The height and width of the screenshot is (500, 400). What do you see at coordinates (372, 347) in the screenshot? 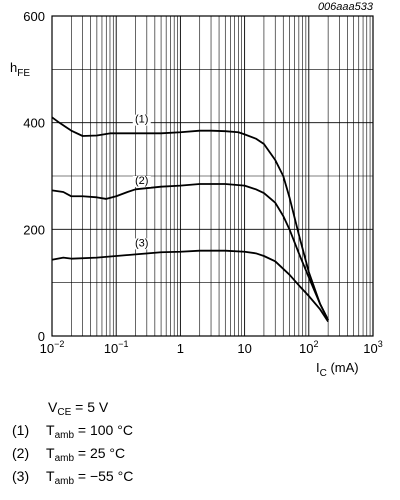
I see `x-tick-label: 10³` at bounding box center [372, 347].